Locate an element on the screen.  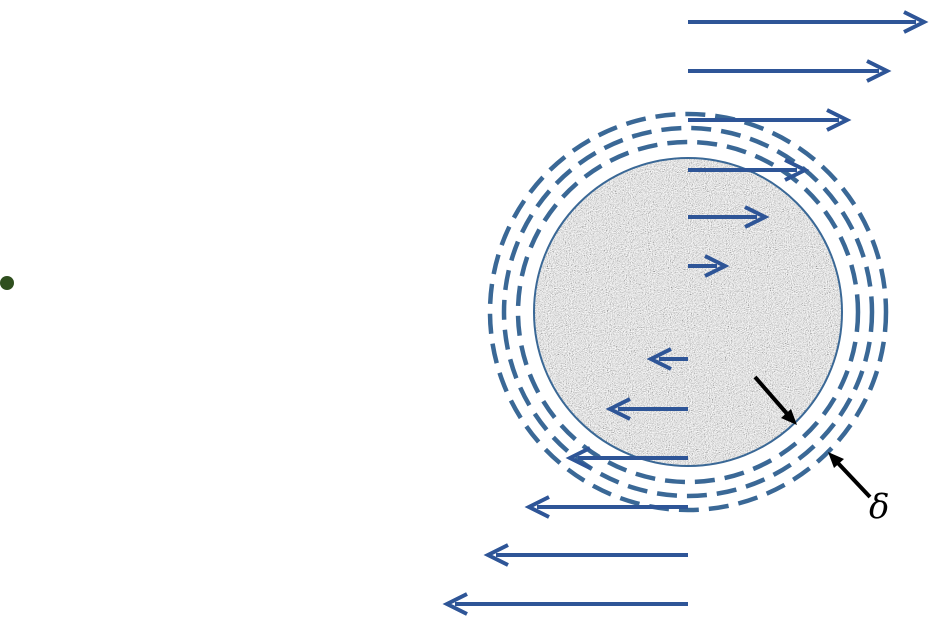
thickness-arrow-inner is located at coordinates (775, 400).